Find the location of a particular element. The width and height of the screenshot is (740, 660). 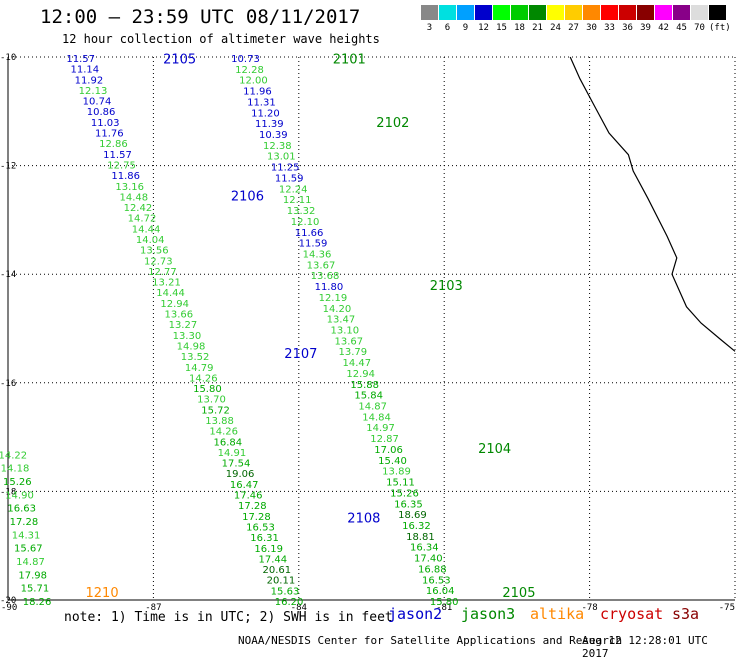

swh-value: 13.89 is located at coordinates (396, 472).